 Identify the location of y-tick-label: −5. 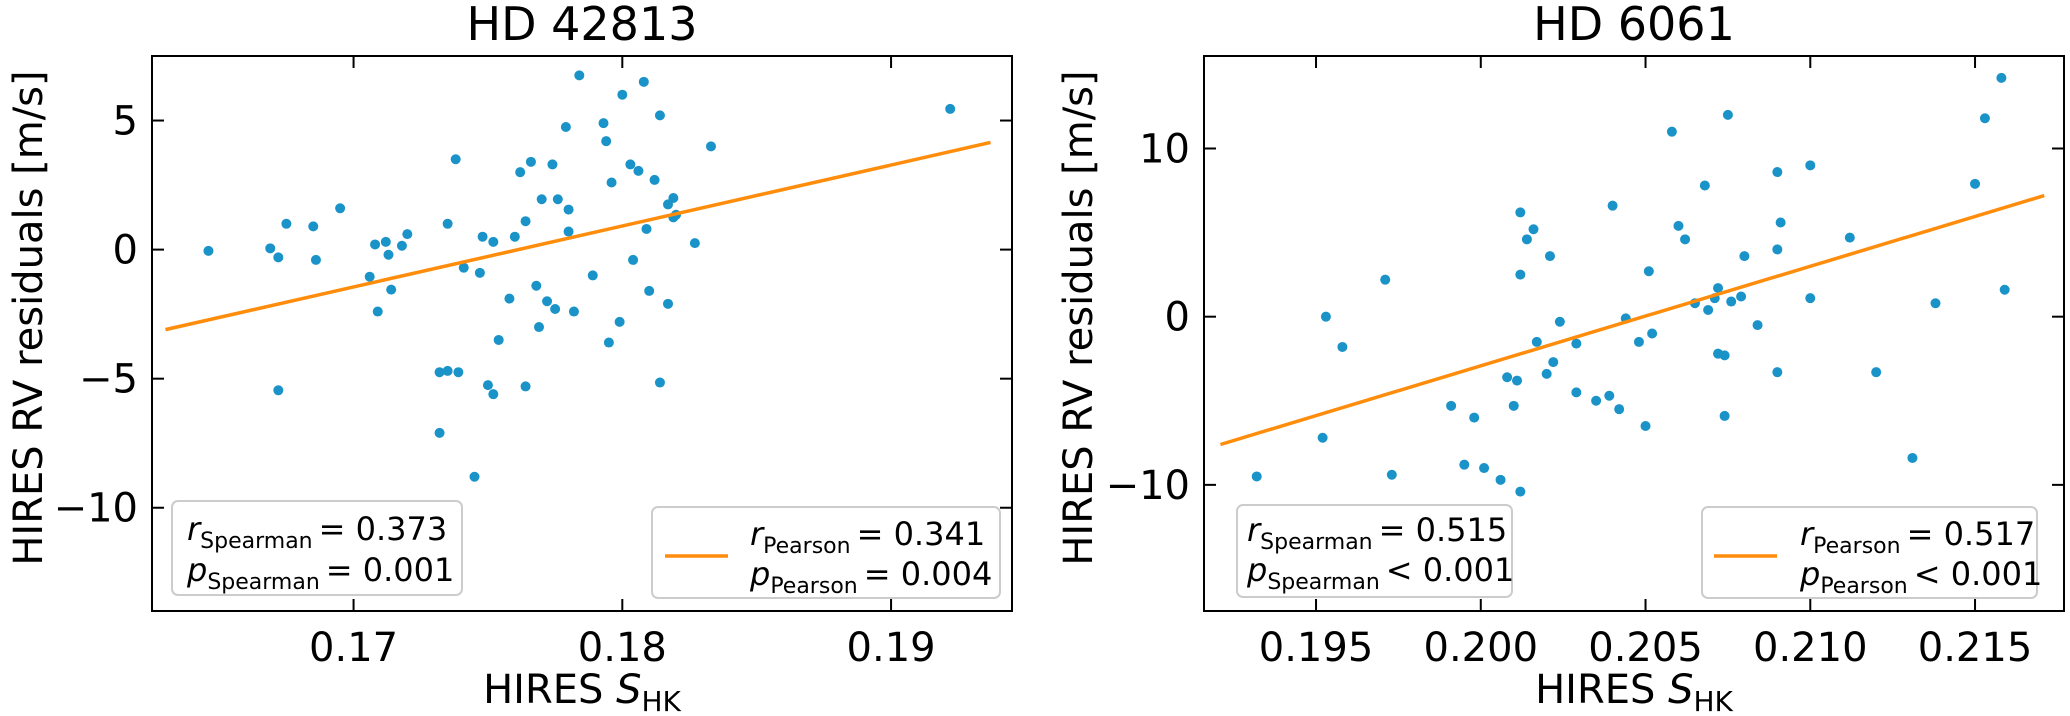
(108, 380).